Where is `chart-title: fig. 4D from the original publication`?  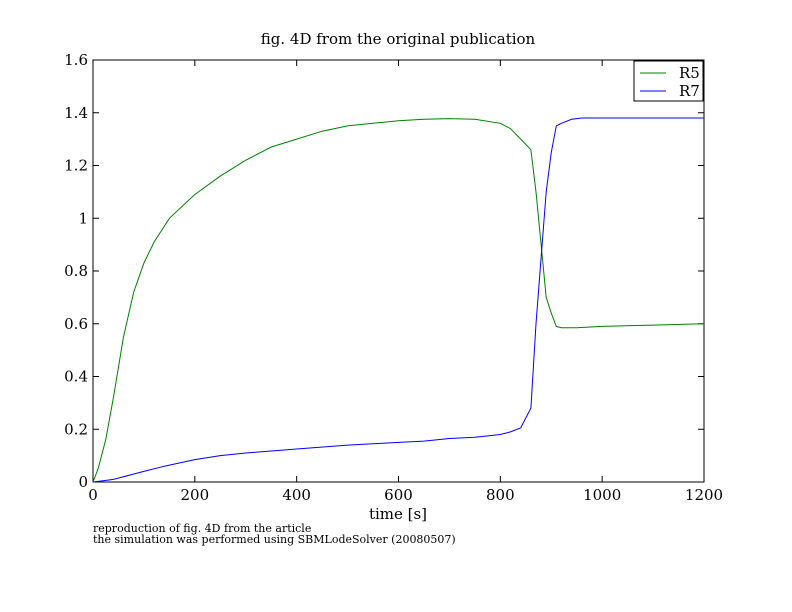
chart-title: fig. 4D from the original publication is located at coordinates (398, 39).